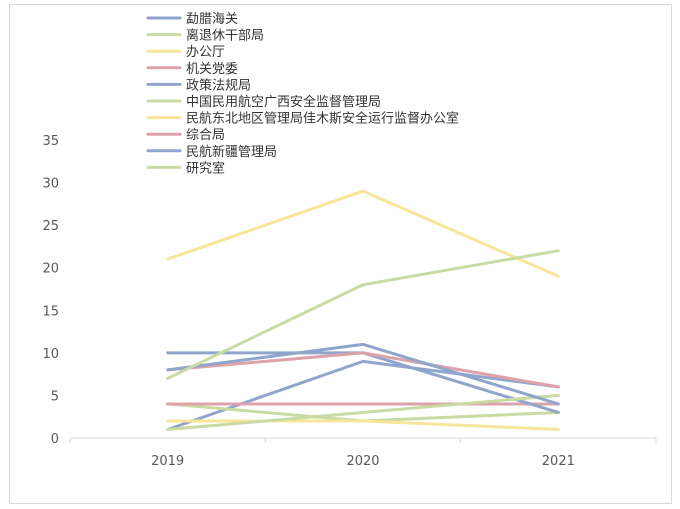 The image size is (680, 509). I want to click on y-axis: 0 5 10 15 20 25 30 35, so click(50, 290).